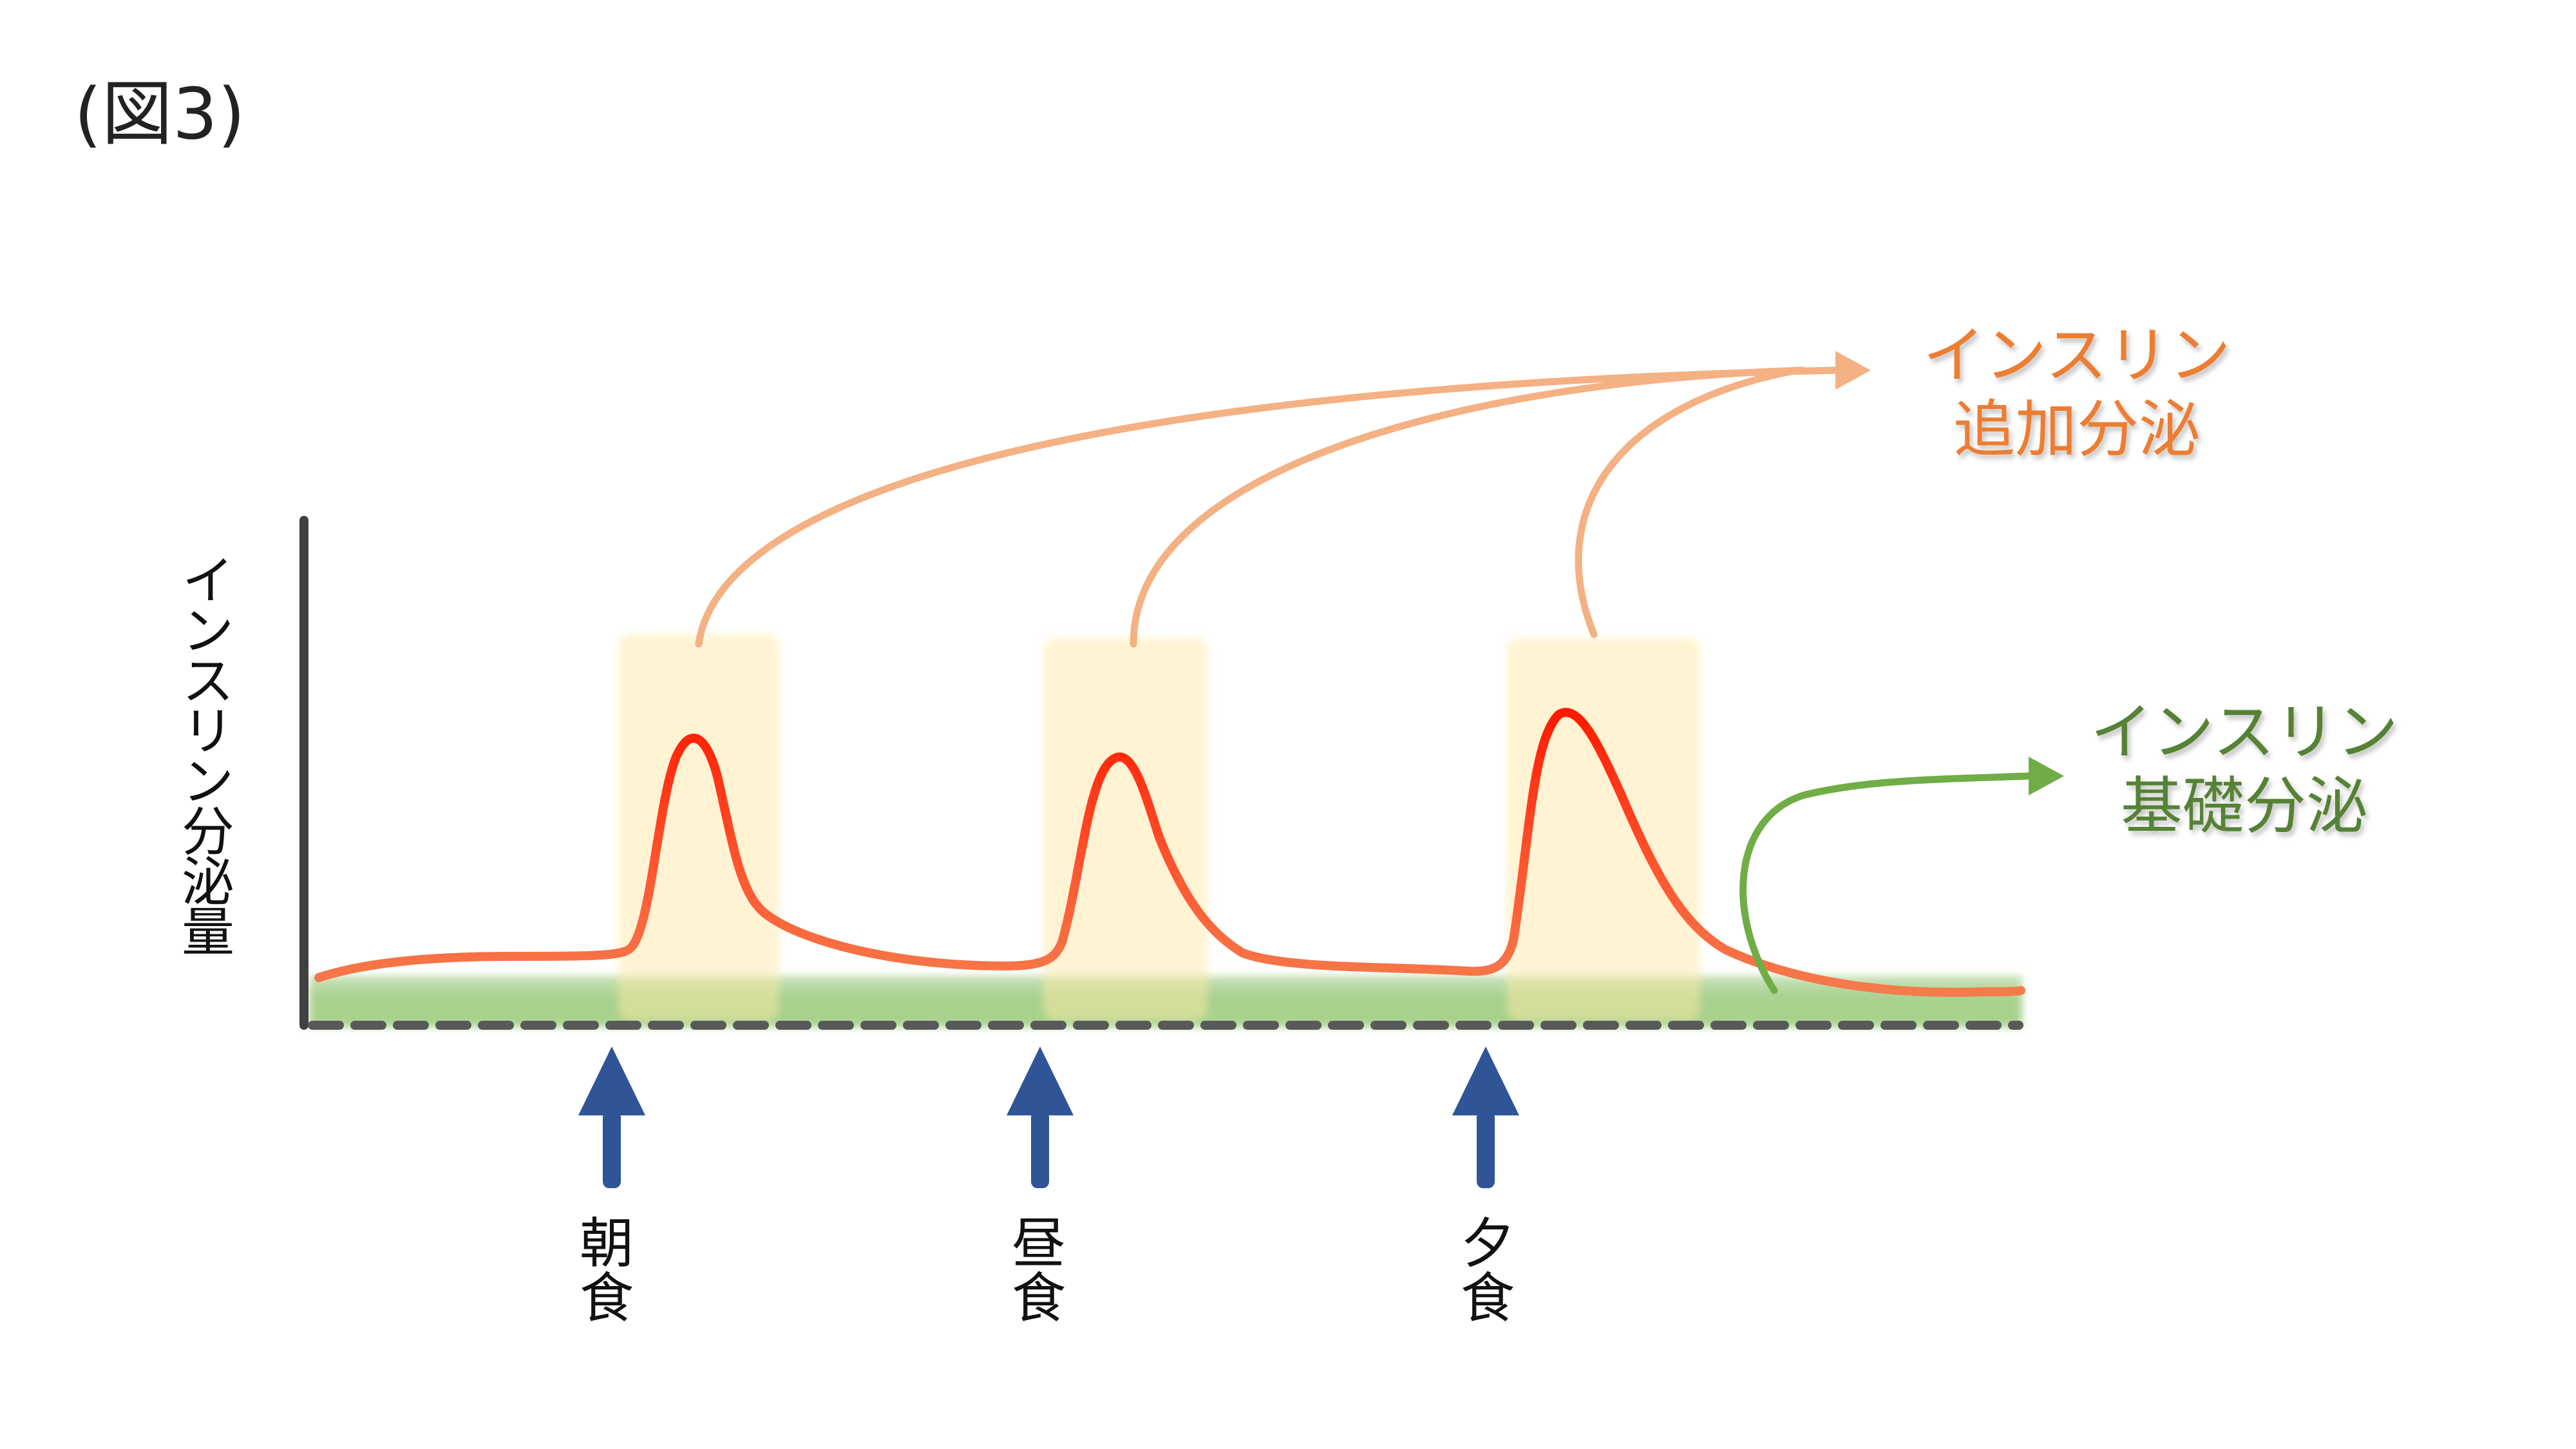  I want to click on breakfast-label-char1: 朝, so click(607, 1243).